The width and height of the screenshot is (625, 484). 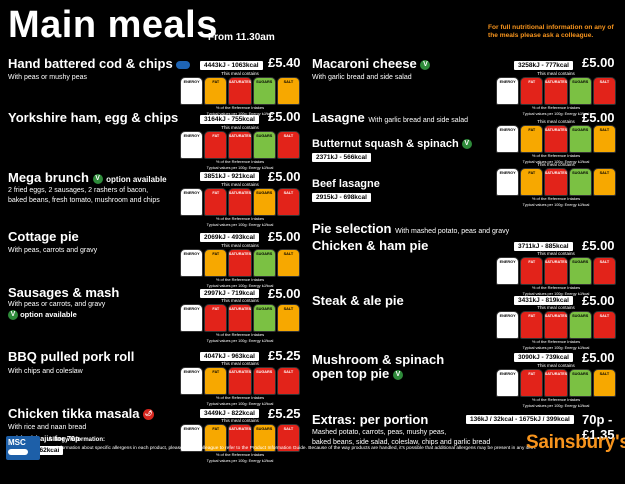 I want to click on calorie-badge: 2069kJ - 493kcal, so click(x=229, y=237).